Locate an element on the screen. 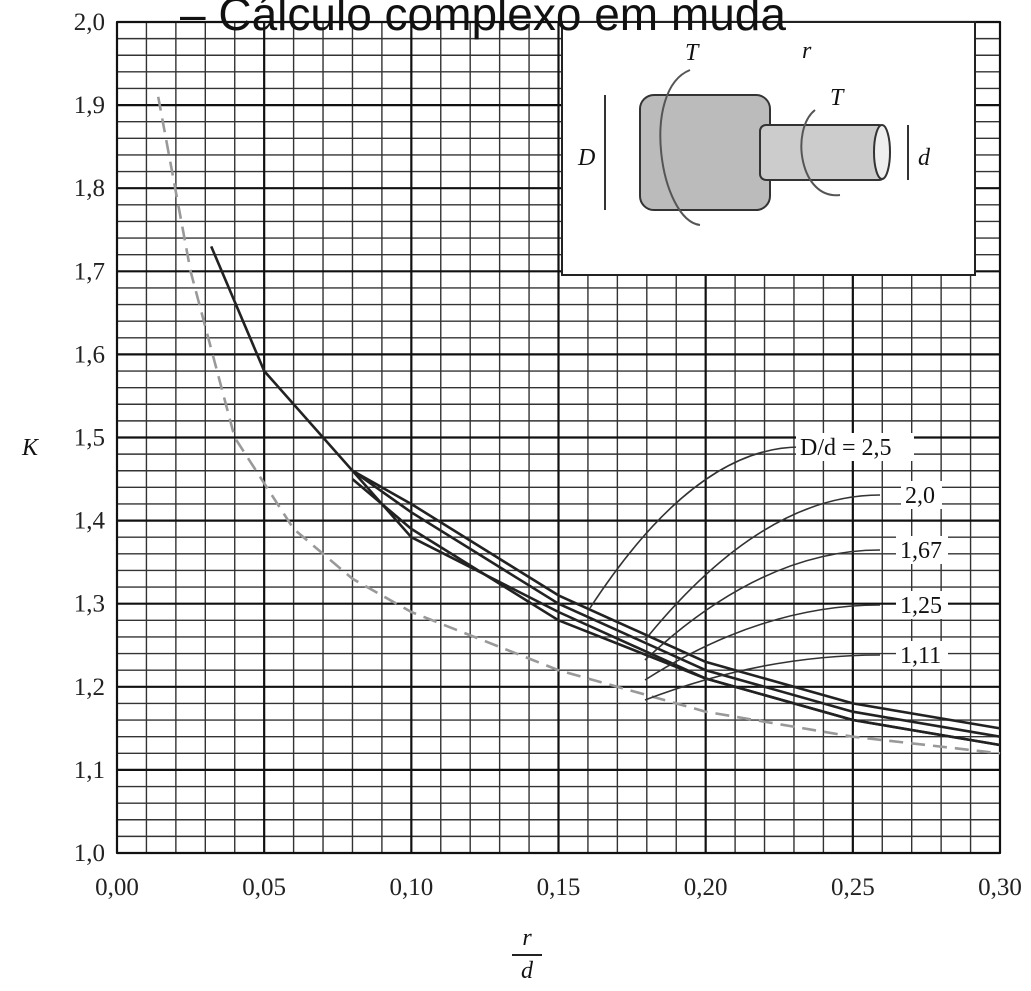 The image size is (1031, 991). legend-label: 2,0 is located at coordinates (920, 496).